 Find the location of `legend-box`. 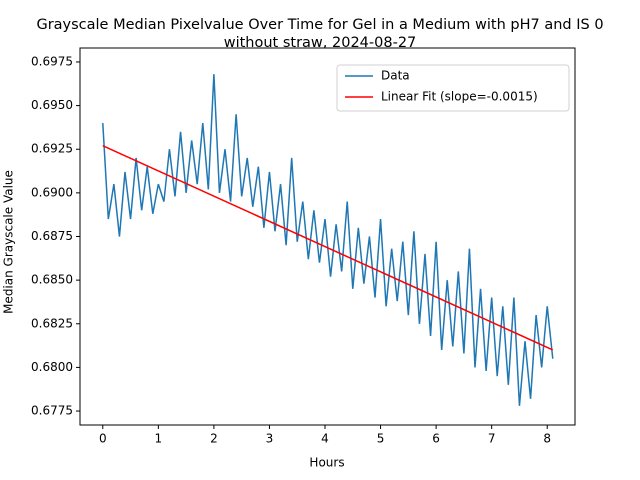

legend-box is located at coordinates (453, 88).